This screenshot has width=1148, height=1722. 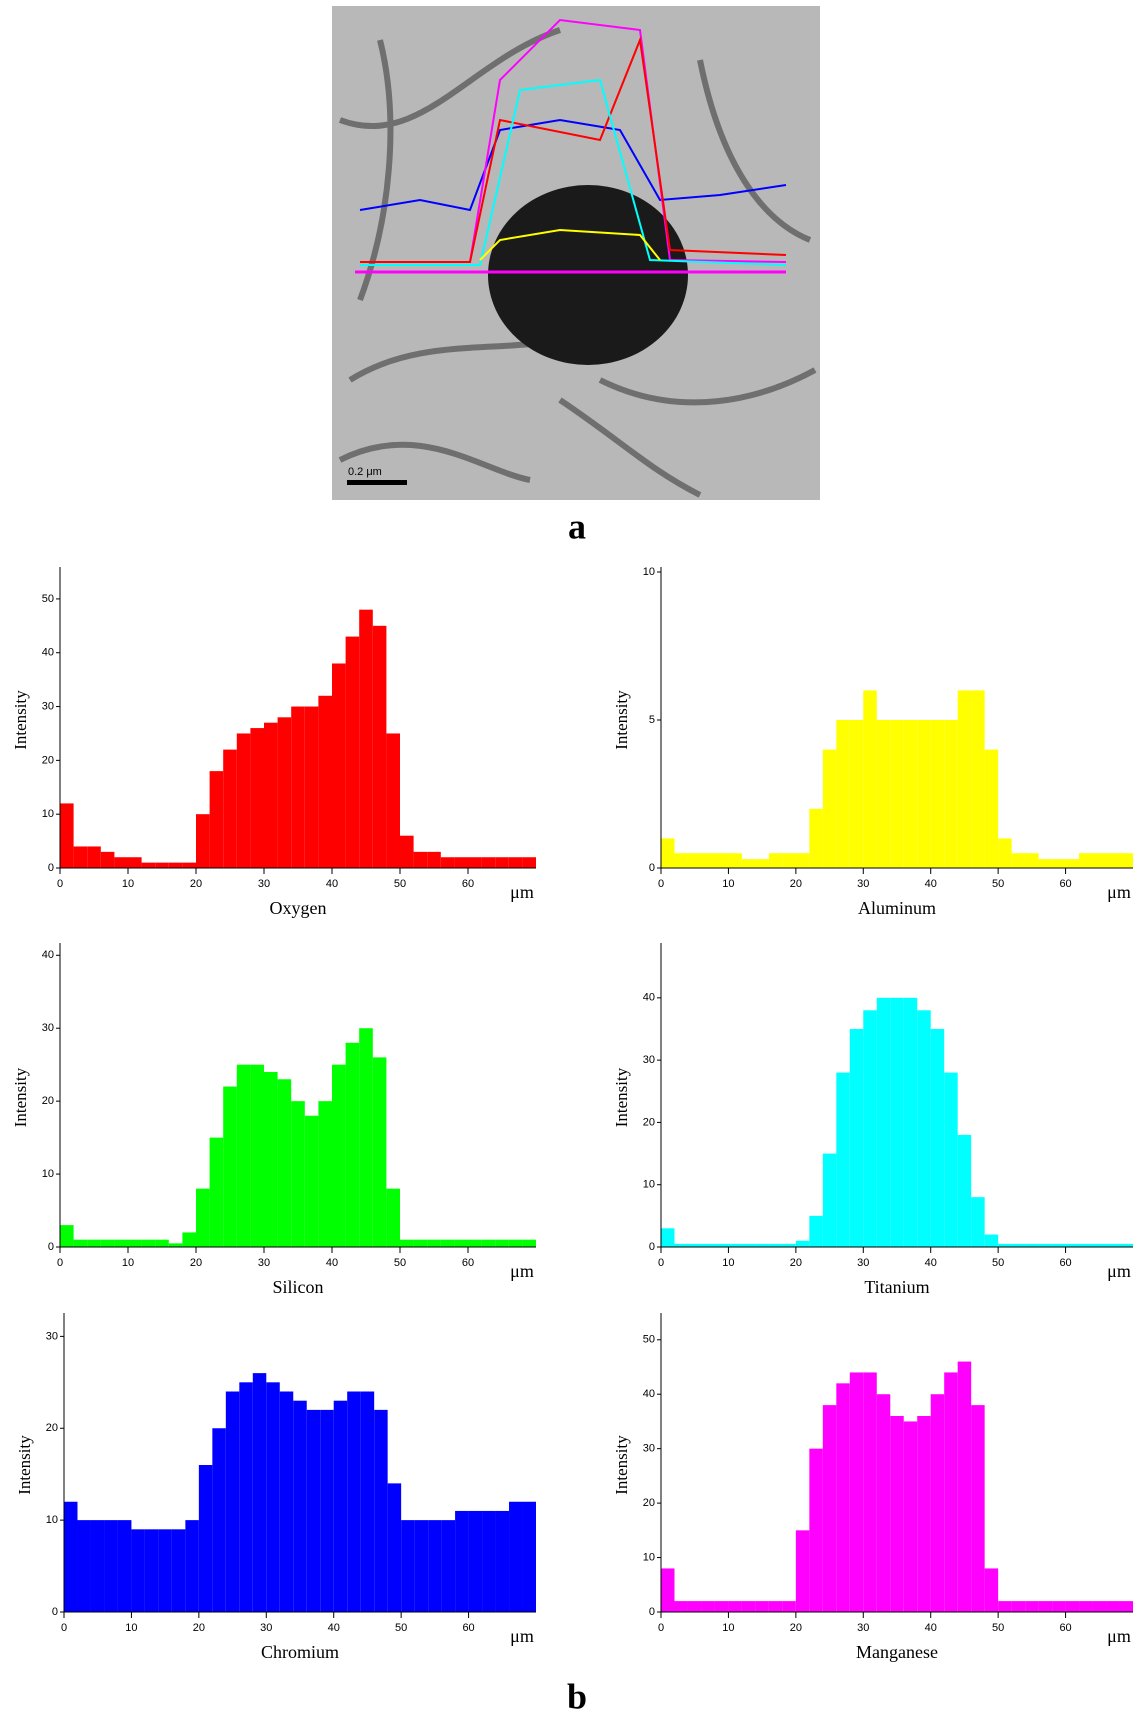 I want to click on chart: 0 5 10 0 10 20 30 40 50 60 μm Aluminum Intensity, so click(x=872, y=742).